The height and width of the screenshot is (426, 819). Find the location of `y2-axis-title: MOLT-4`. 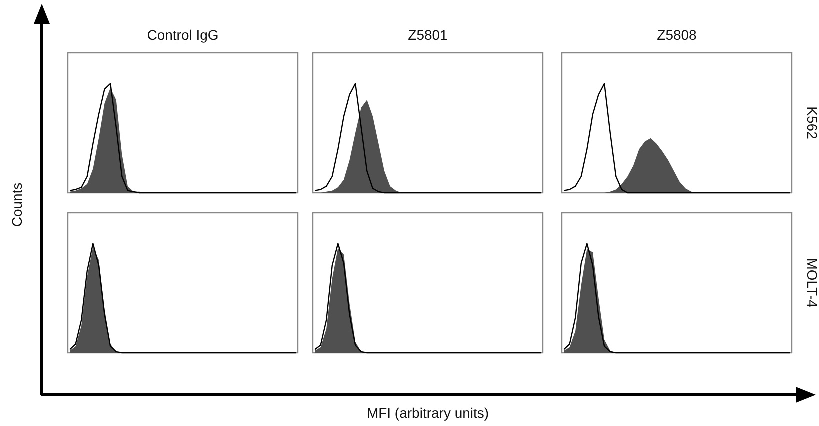

y2-axis-title: MOLT-4 is located at coordinates (811, 283).